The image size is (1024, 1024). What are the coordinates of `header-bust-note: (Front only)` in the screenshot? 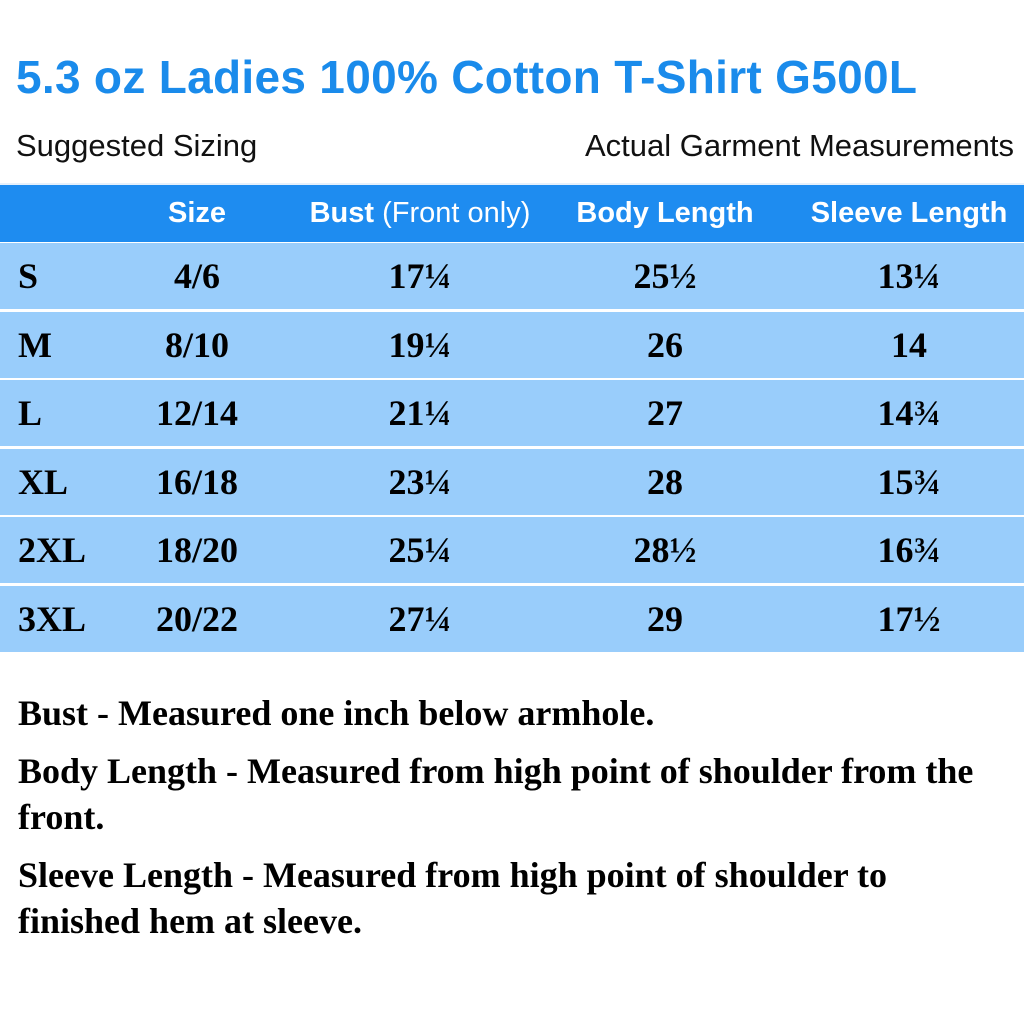 It's located at (456, 213).